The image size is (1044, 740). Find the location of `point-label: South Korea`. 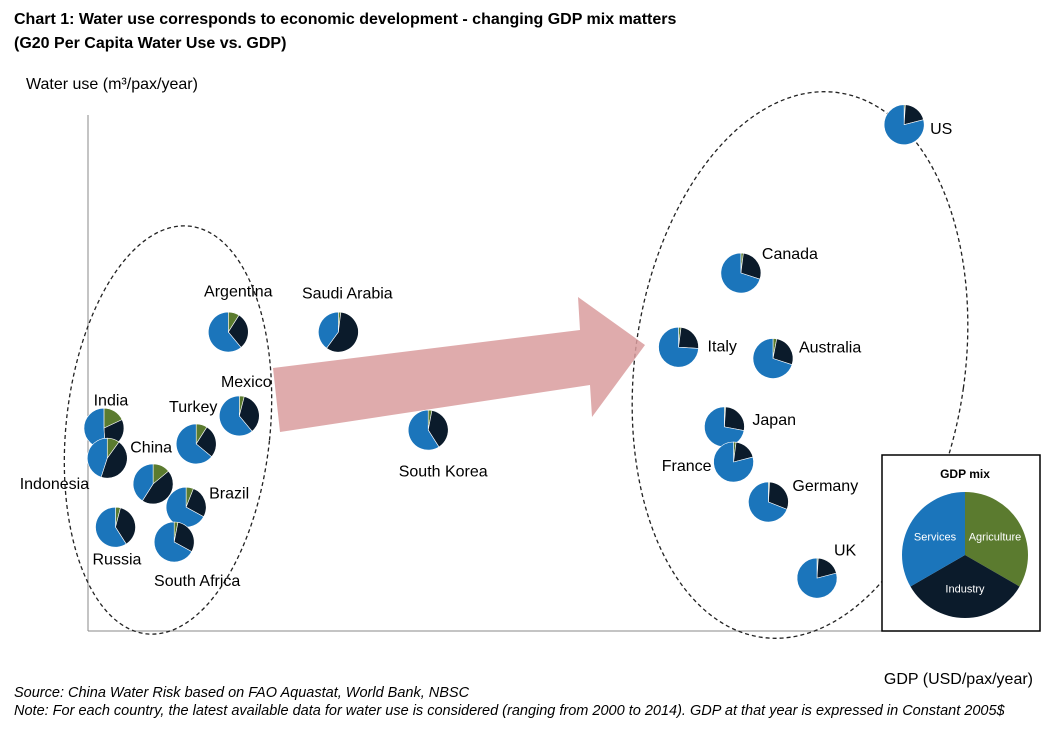

point-label: South Korea is located at coordinates (443, 471).